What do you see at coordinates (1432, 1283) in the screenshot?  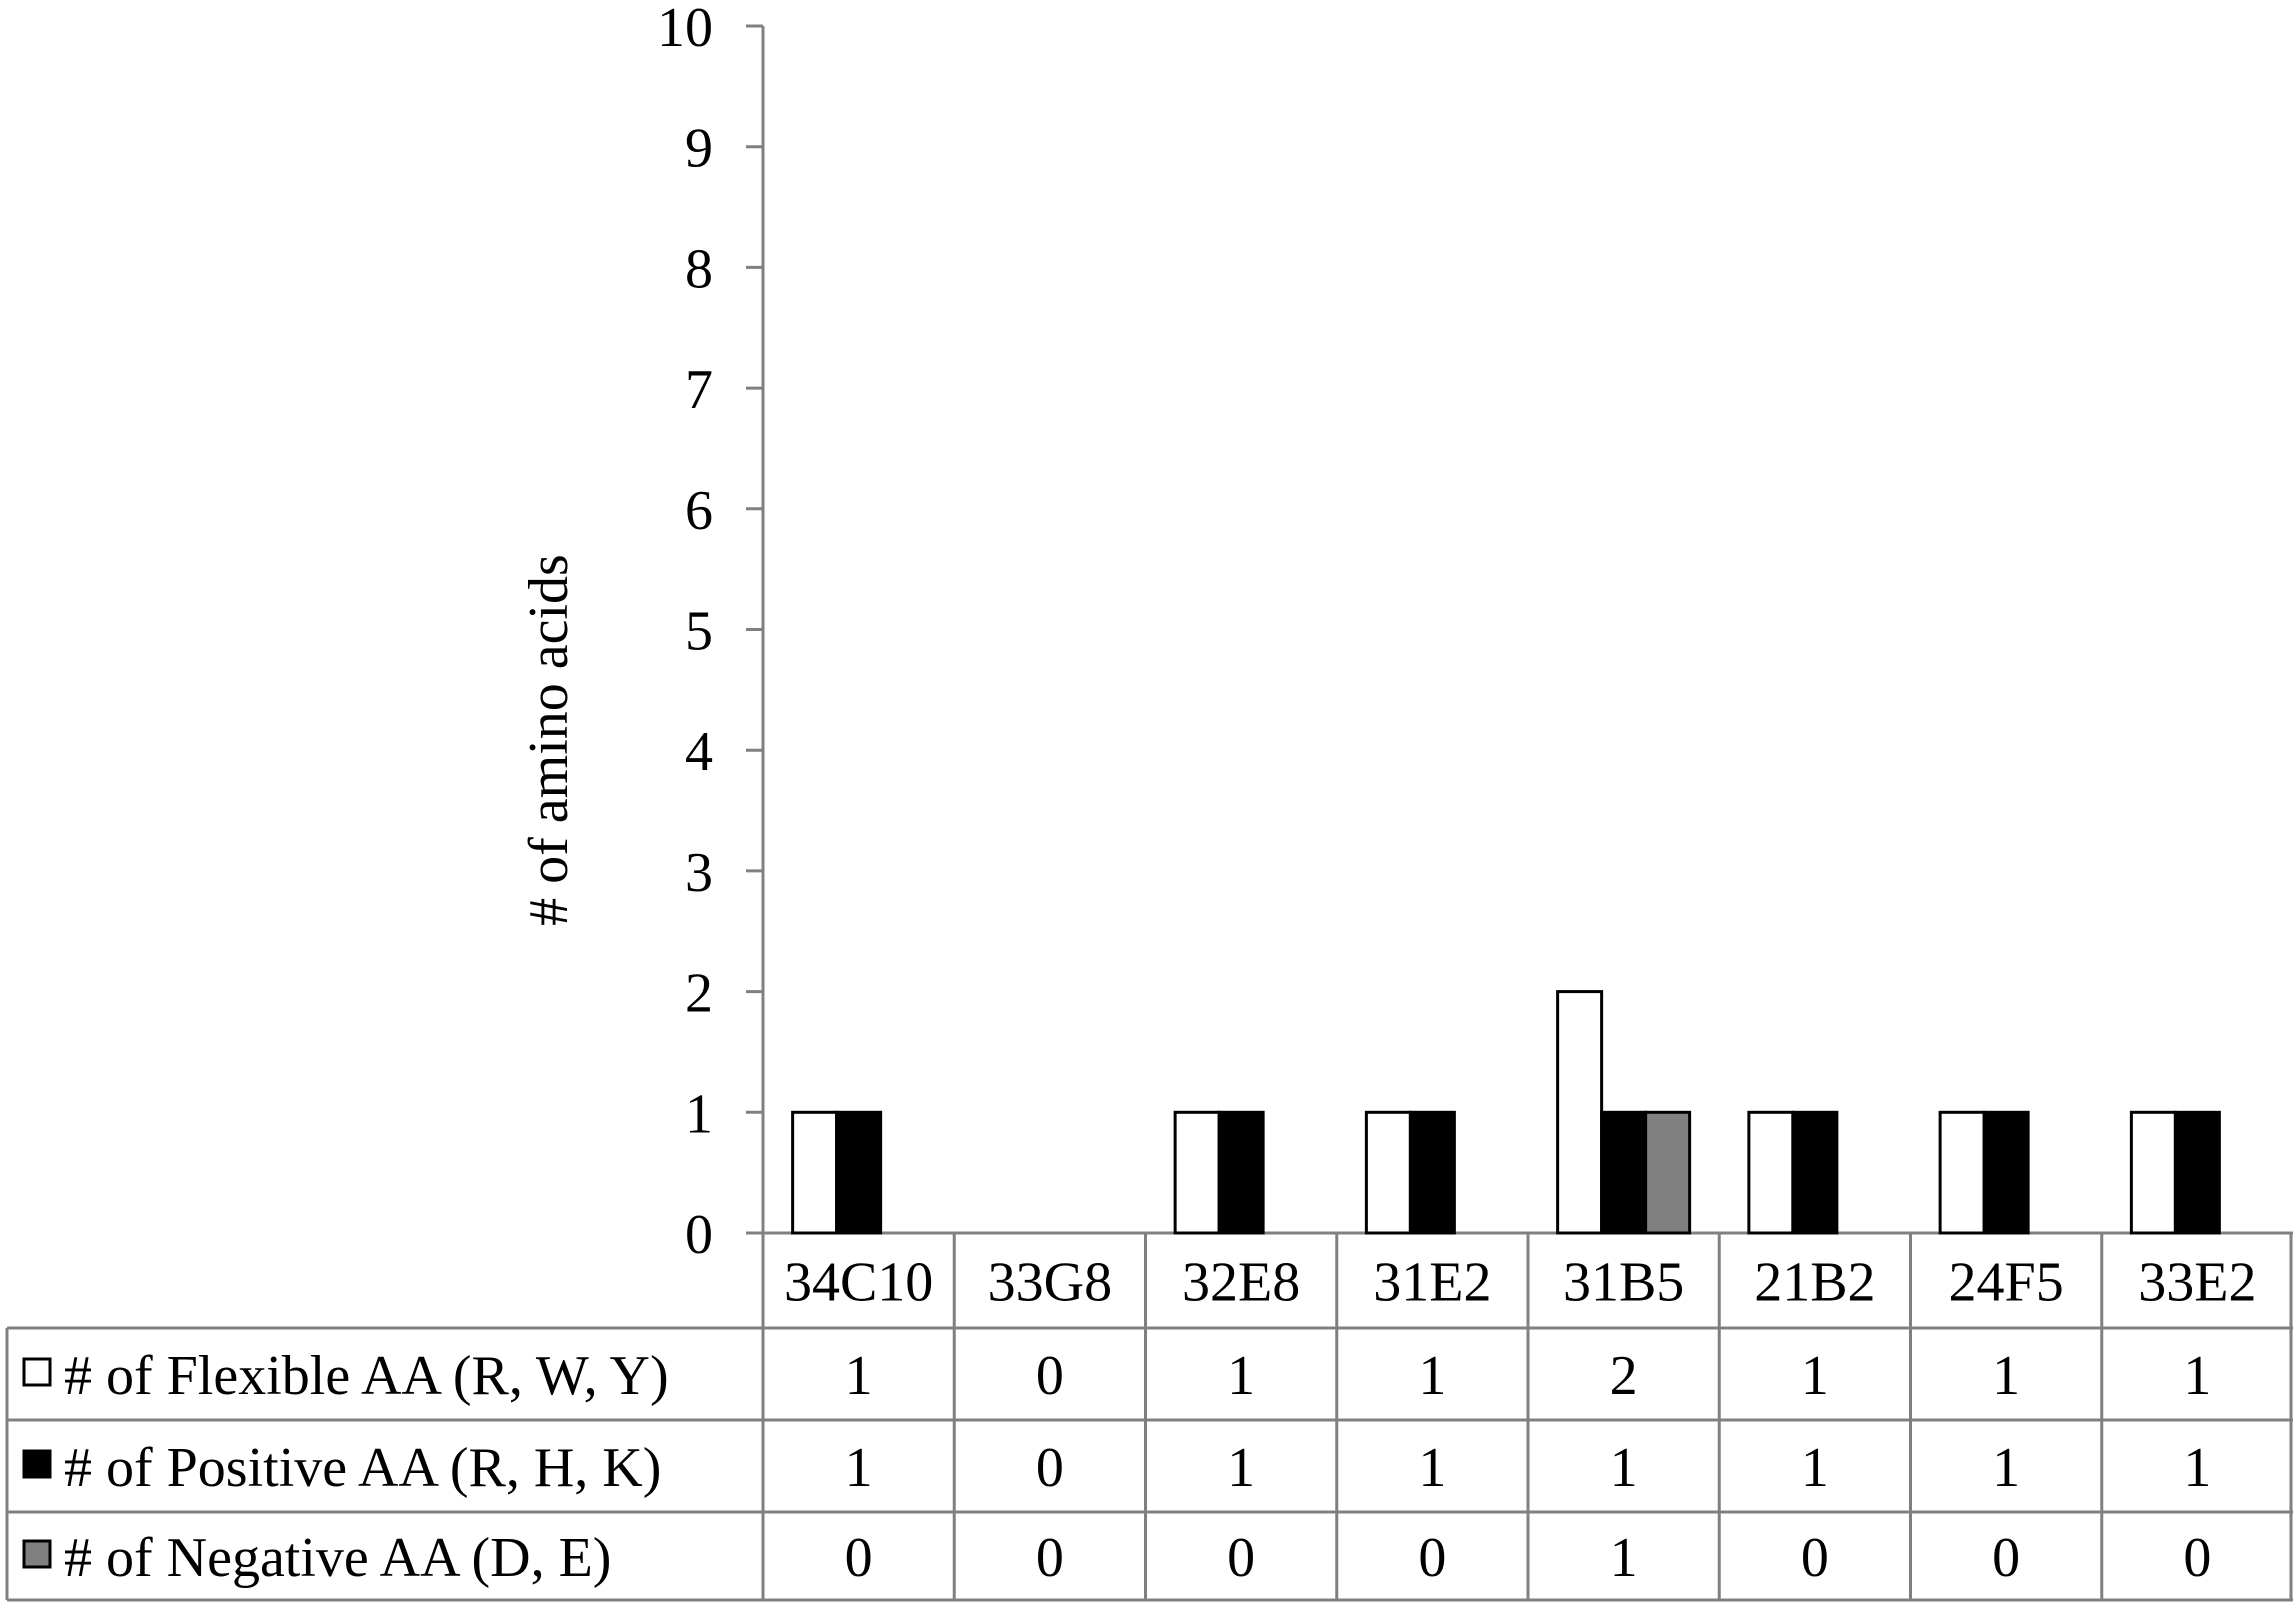 I see `category-label: 31E2` at bounding box center [1432, 1283].